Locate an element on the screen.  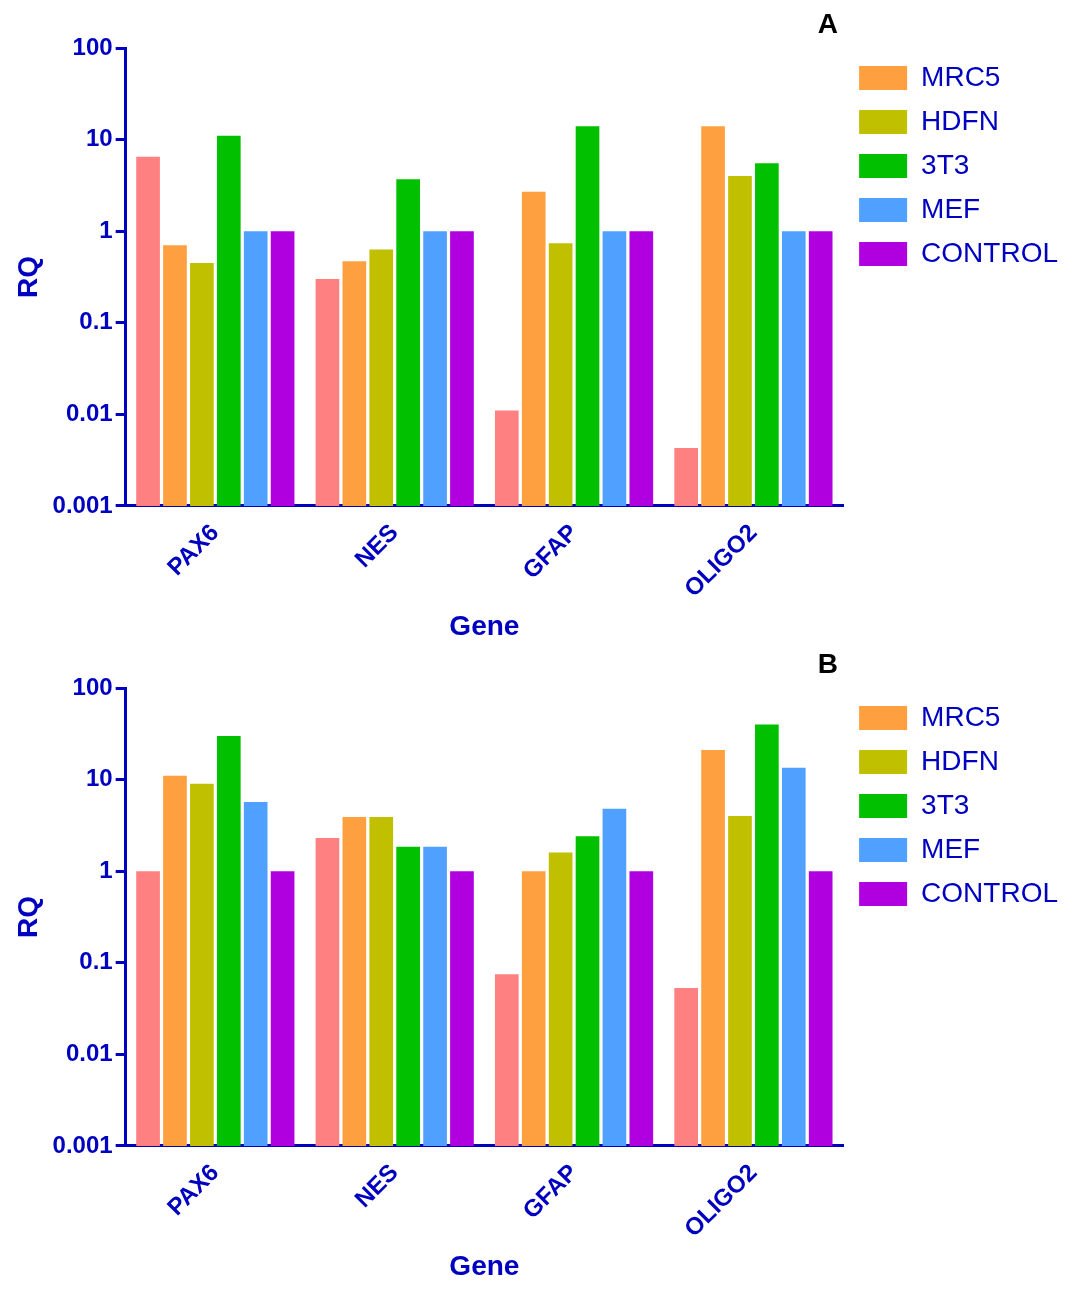
chart-title: B is located at coordinates (827, 664).